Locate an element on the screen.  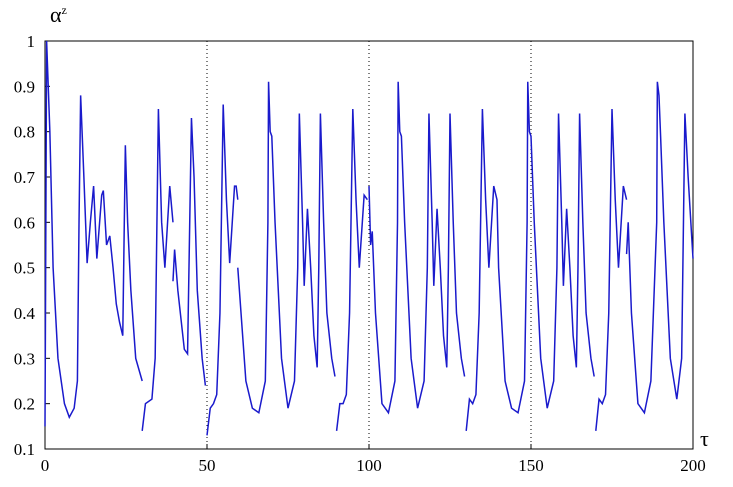
x-tick-label: 100 is located at coordinates (369, 465).